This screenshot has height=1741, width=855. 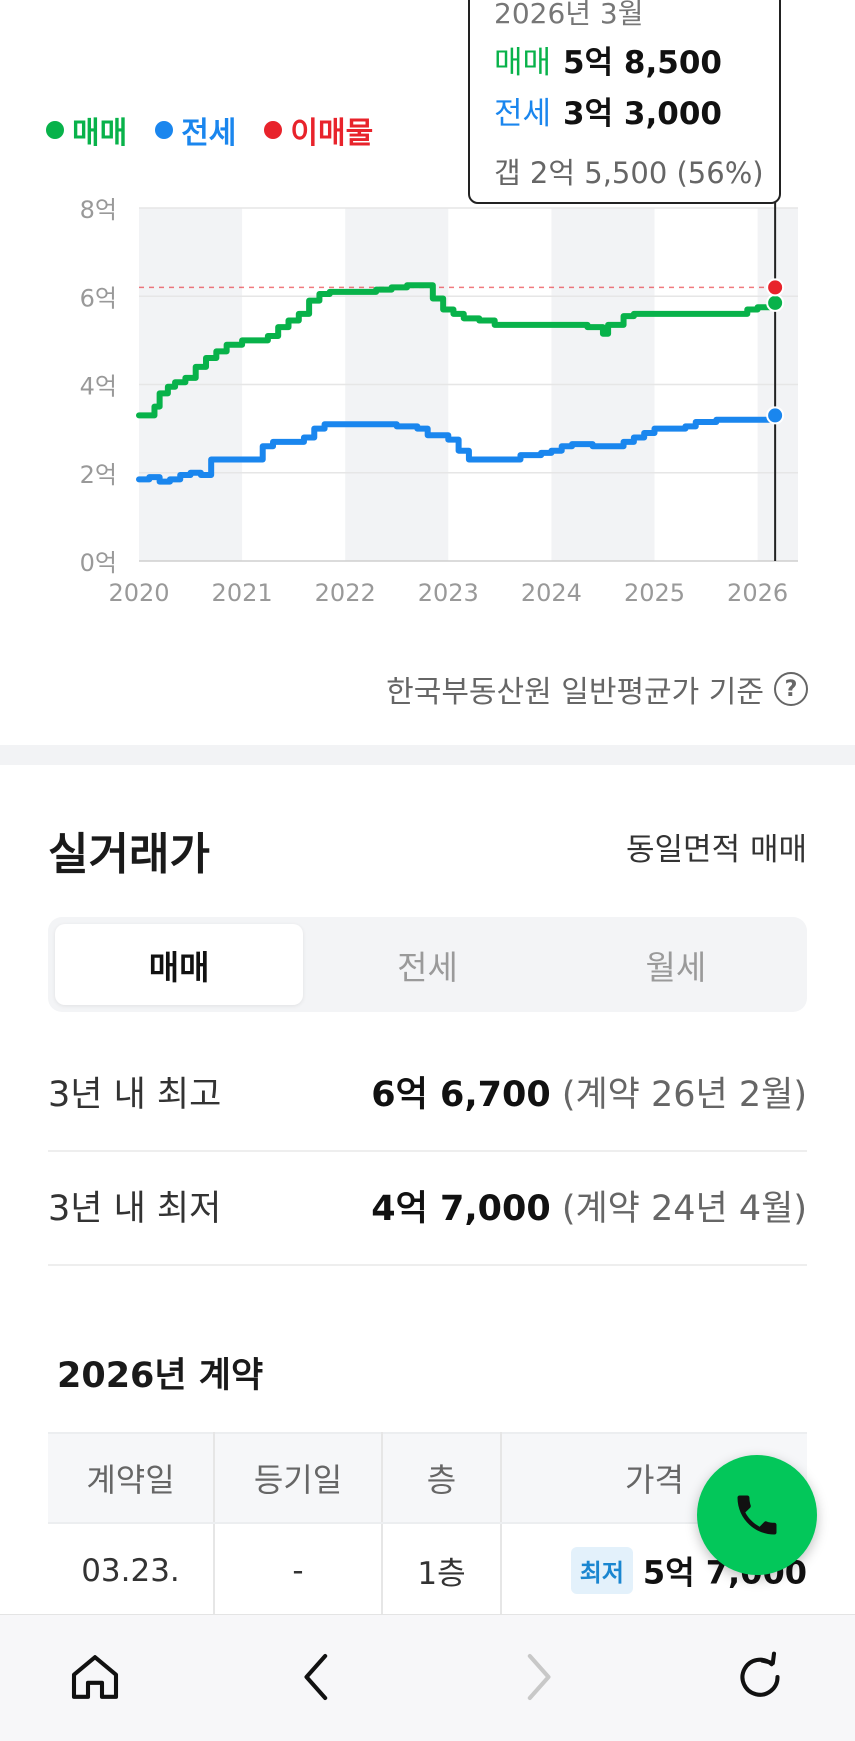 I want to click on tab-monthly-rent: 월세, so click(x=676, y=967).